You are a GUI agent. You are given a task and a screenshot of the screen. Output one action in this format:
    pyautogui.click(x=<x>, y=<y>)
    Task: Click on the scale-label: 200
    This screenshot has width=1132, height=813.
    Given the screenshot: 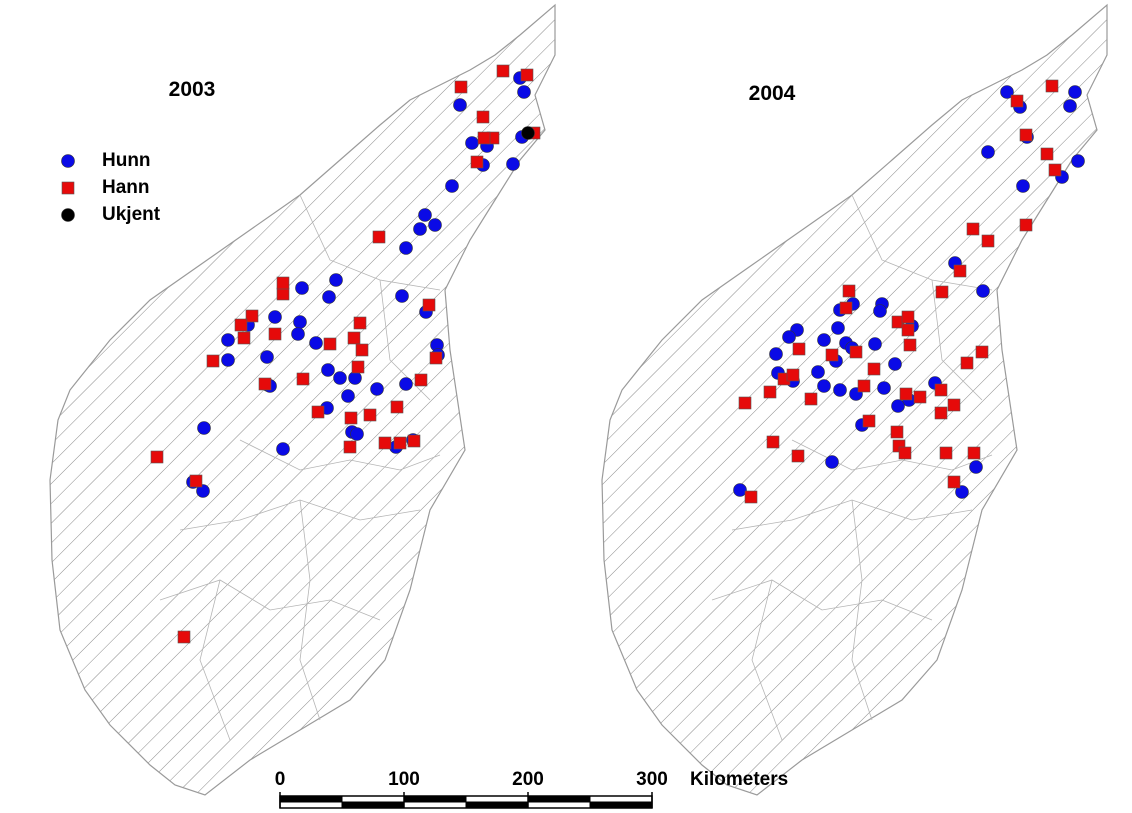 What is the action you would take?
    pyautogui.click(x=528, y=779)
    